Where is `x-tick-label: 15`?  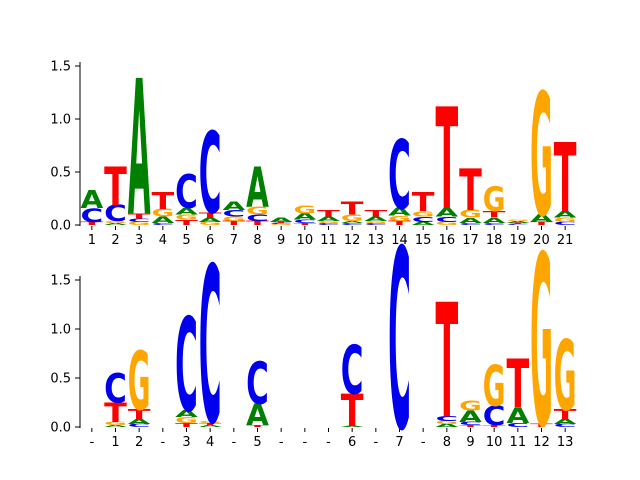 x-tick-label: 15 is located at coordinates (423, 240).